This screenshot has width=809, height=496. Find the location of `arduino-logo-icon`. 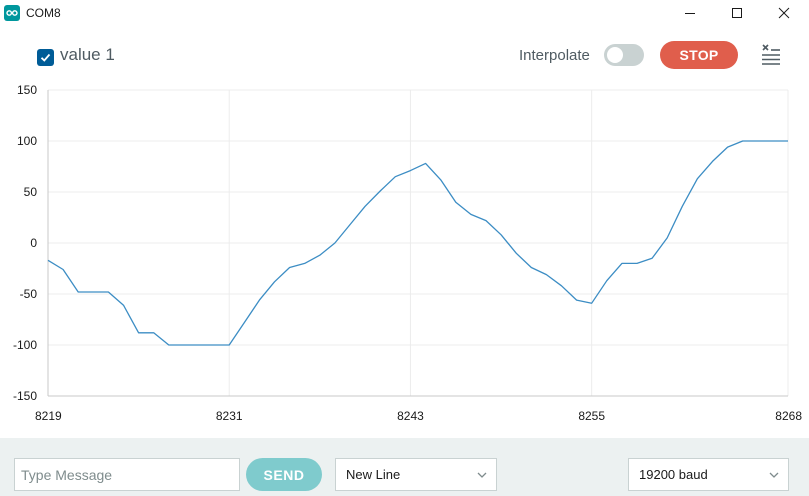

arduino-logo-icon is located at coordinates (12, 13).